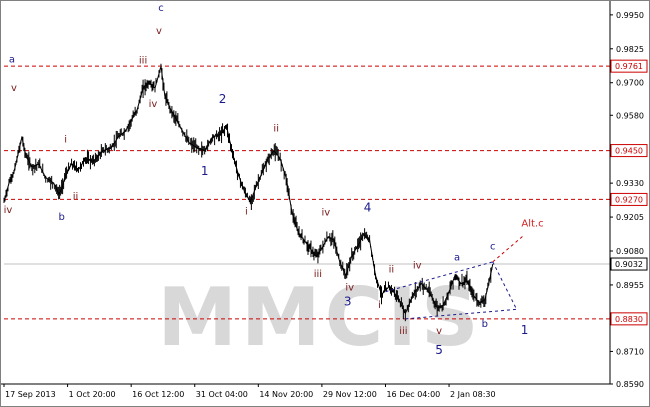 This screenshot has width=650, height=407. Describe the element at coordinates (630, 83) in the screenshot. I see `y-tick-label: 0.9700` at that location.